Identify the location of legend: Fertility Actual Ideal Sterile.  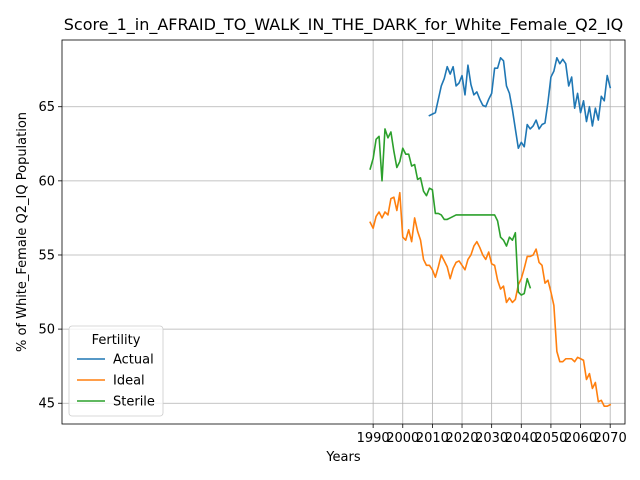
(116, 371).